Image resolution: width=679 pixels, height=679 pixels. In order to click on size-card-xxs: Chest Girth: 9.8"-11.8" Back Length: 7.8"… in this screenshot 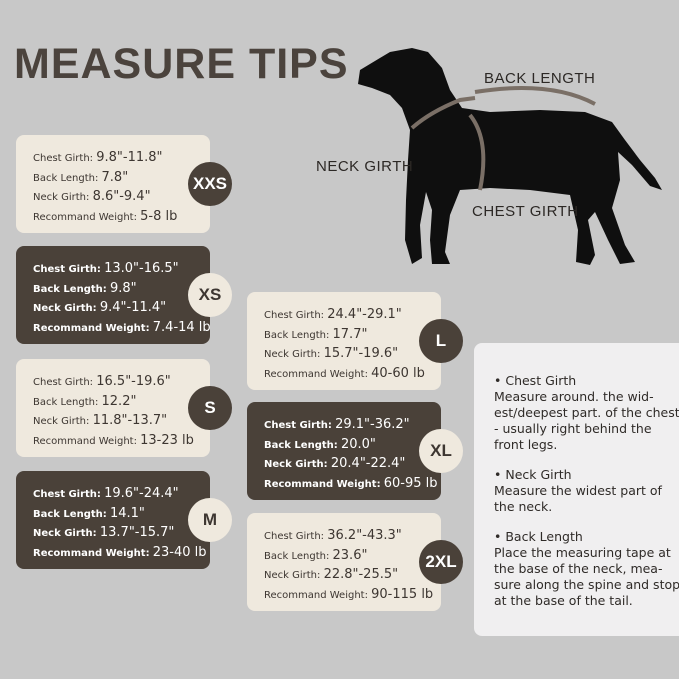, I will do `click(124, 184)`.